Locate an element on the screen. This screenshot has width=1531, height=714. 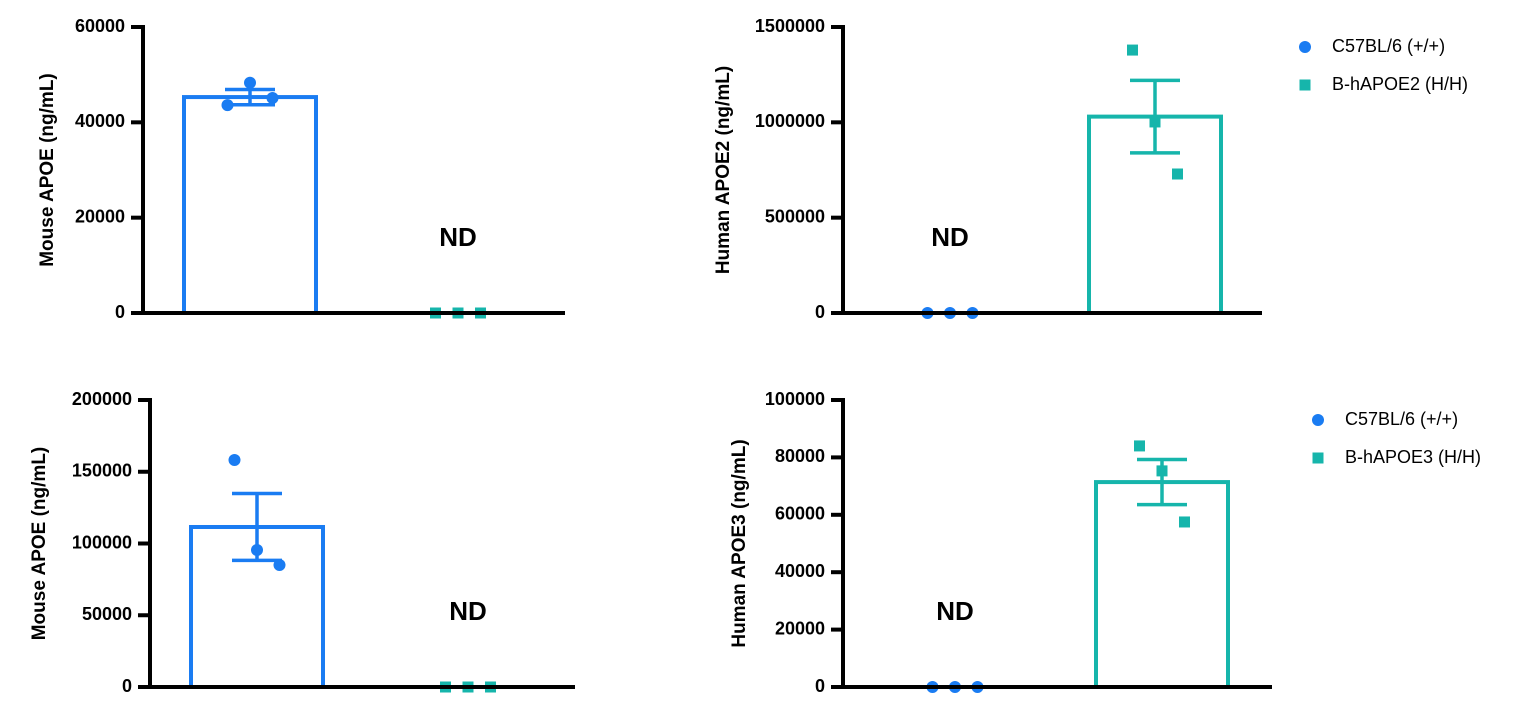
y-tick-label: 80000 is located at coordinates (800, 456).